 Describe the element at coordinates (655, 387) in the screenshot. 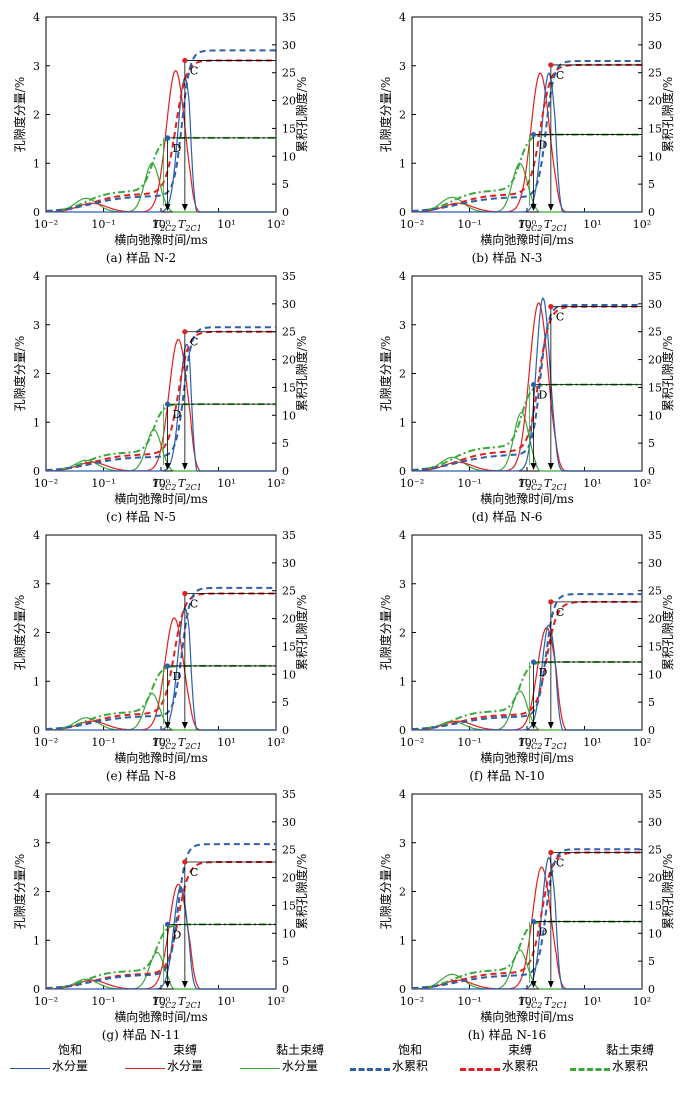

I see `y-right-tick-label: 15` at that location.